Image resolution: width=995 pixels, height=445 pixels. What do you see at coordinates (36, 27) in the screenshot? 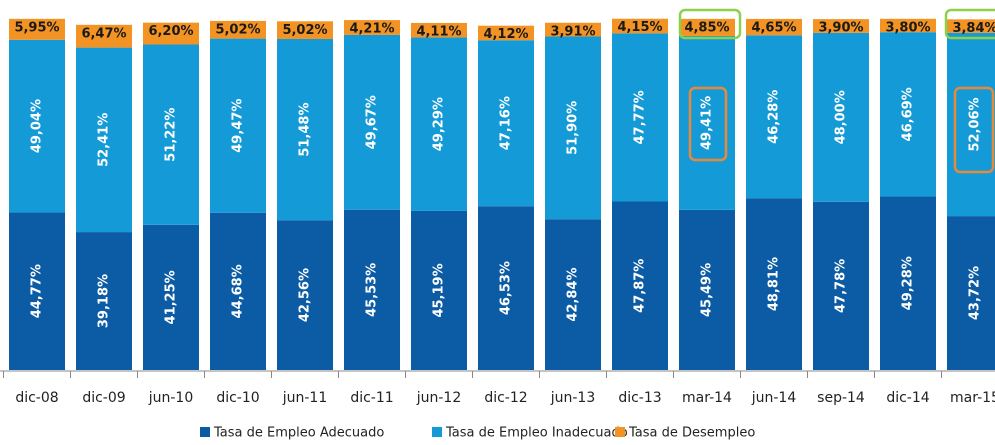
I see `data-label: 5,95%` at bounding box center [36, 27].